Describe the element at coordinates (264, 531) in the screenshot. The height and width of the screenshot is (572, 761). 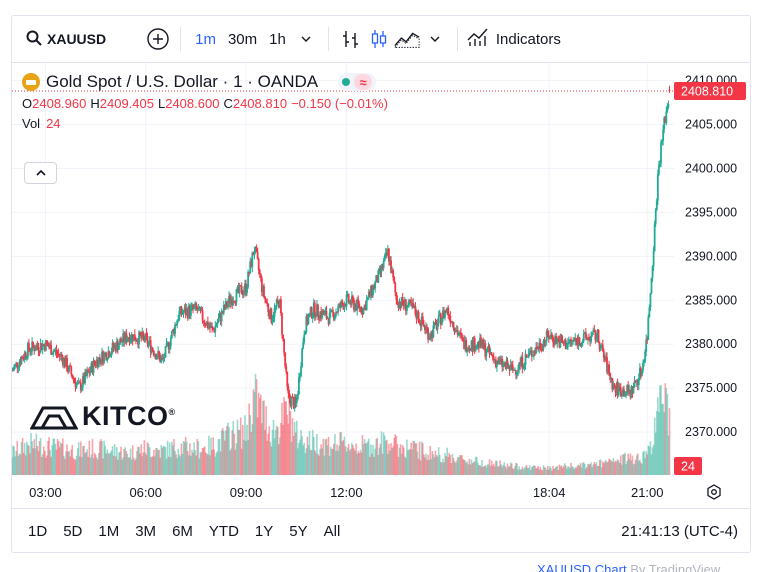
I see `range-1y: 1Y` at that location.